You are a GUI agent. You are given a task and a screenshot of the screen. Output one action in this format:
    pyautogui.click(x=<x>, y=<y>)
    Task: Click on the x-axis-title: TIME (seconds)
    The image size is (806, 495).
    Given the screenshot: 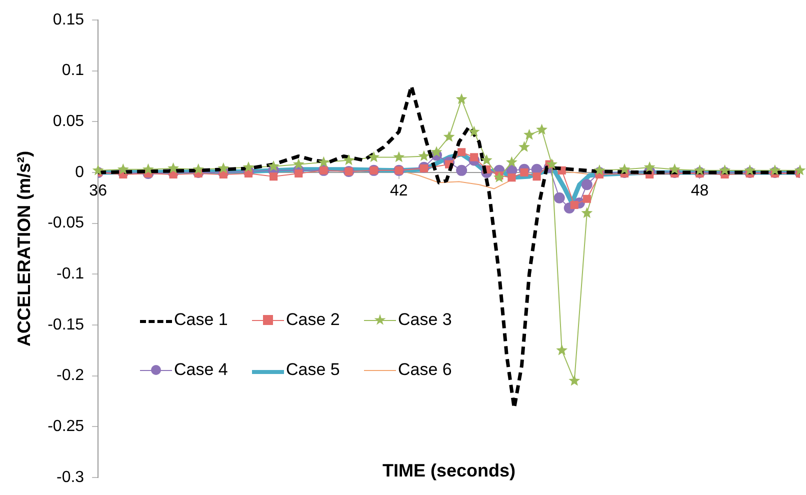 What is the action you would take?
    pyautogui.click(x=449, y=470)
    